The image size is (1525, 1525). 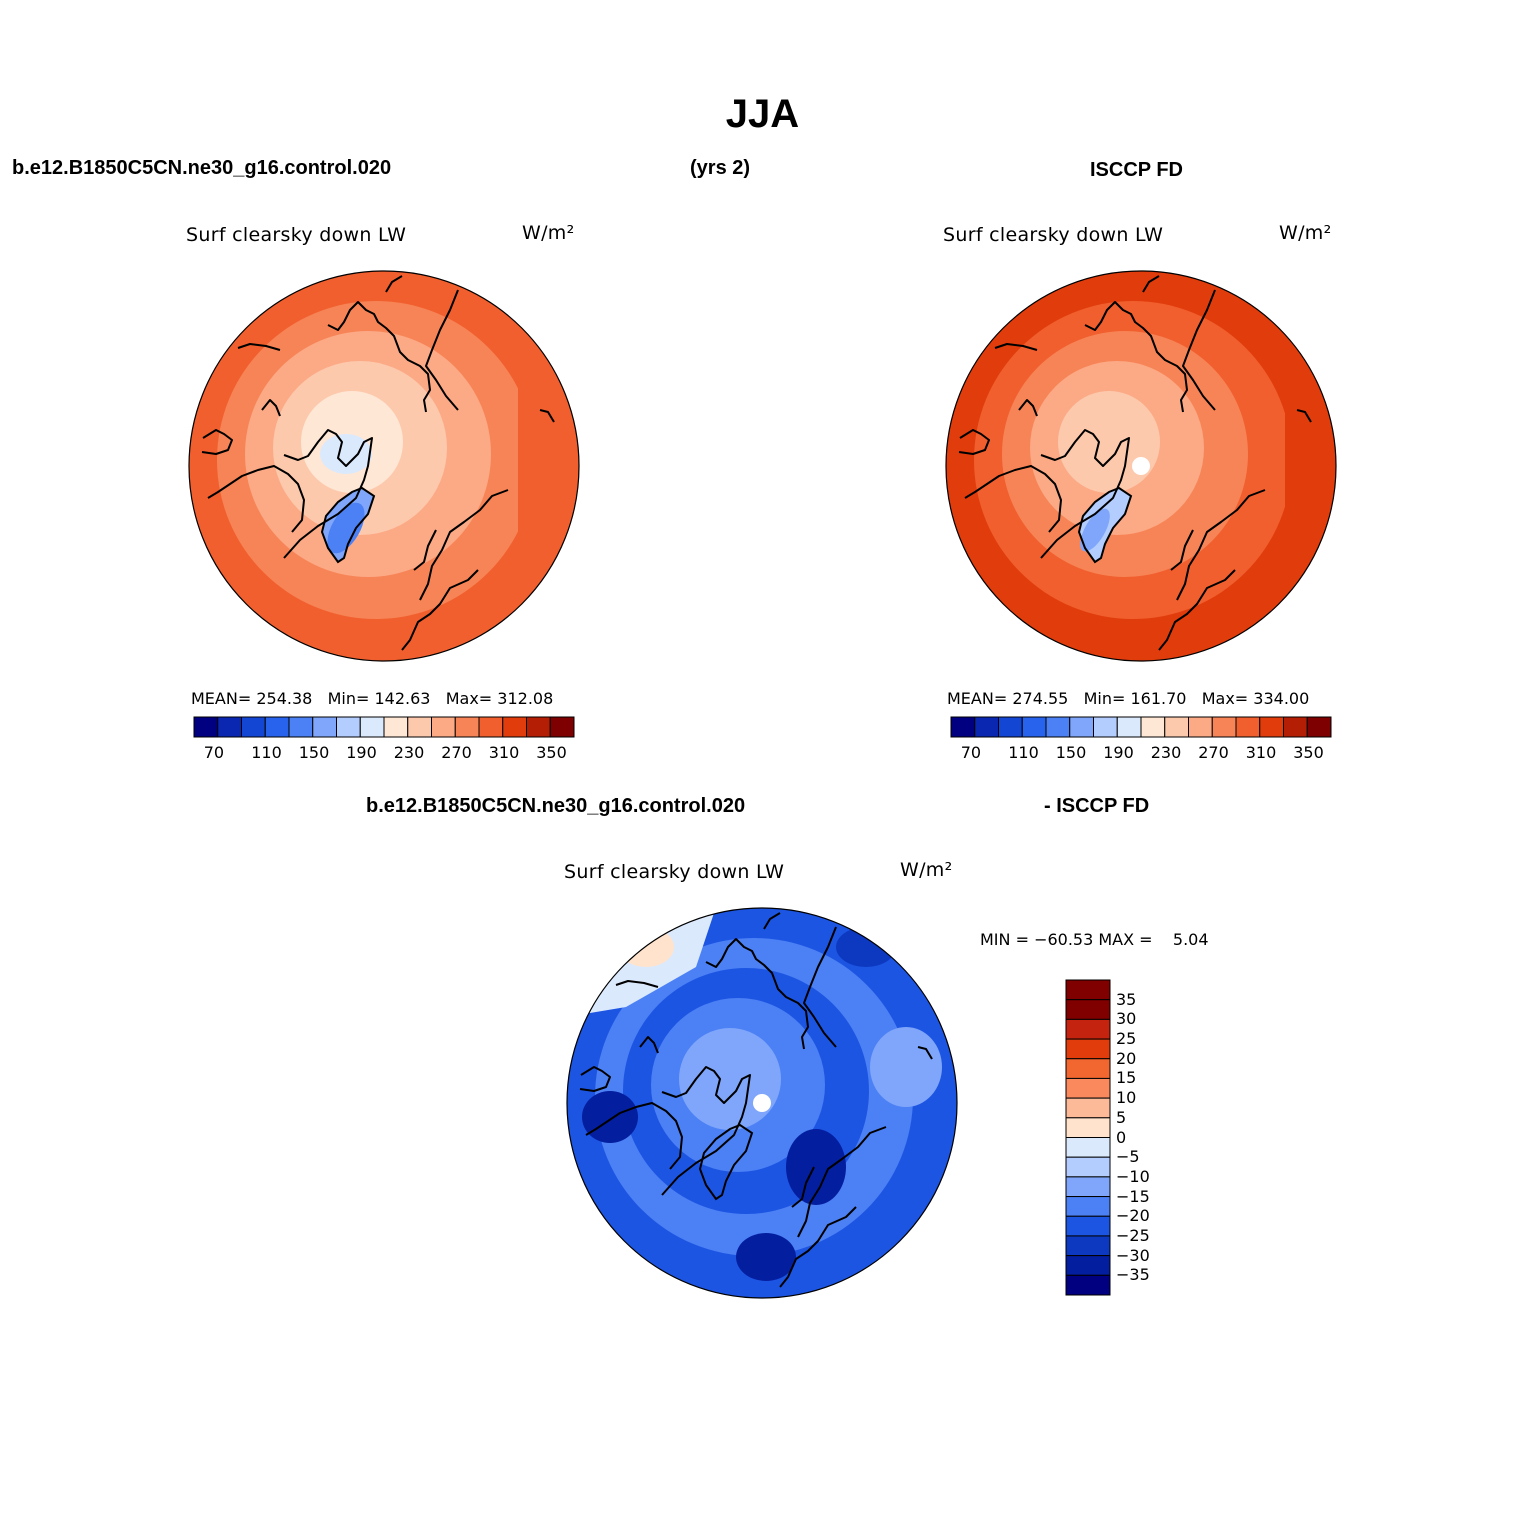 I want to click on panel2-max-value: 334.00, so click(x=1281, y=698).